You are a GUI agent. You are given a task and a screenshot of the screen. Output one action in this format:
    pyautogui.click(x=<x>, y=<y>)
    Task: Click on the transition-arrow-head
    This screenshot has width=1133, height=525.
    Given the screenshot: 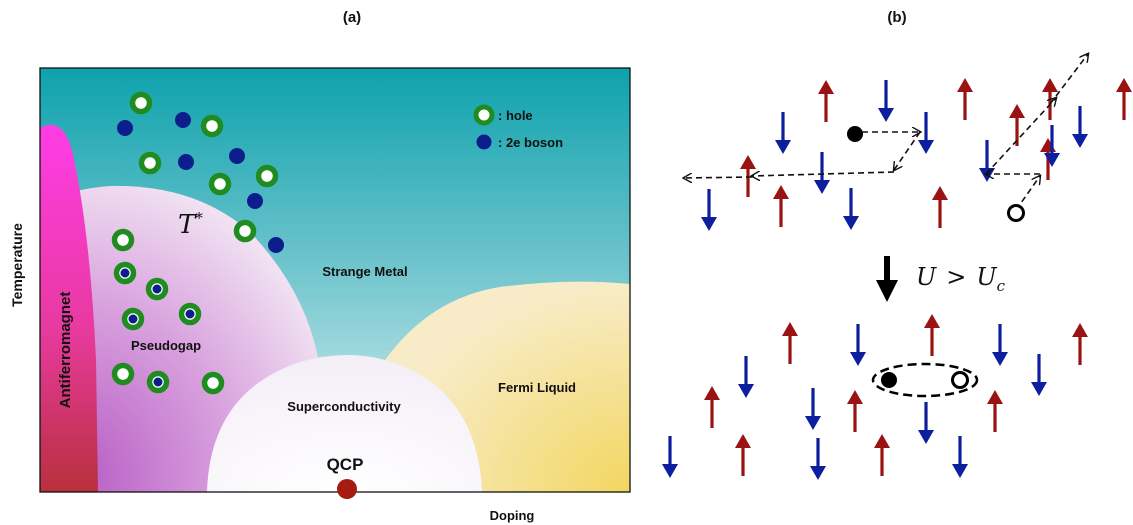 What is the action you would take?
    pyautogui.click(x=887, y=291)
    